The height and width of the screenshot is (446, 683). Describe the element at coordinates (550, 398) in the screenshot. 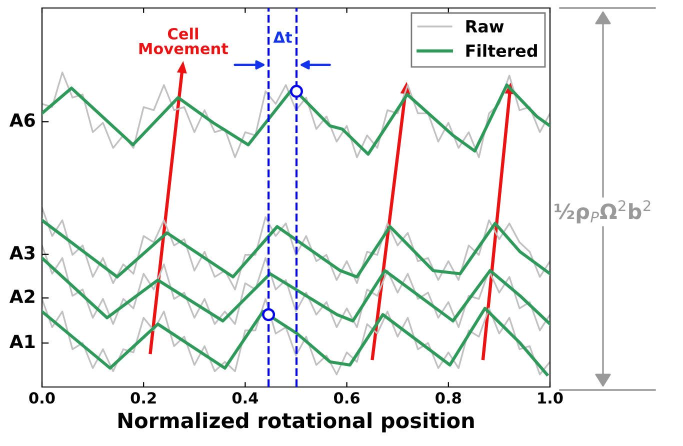

I see `x-tick-label: 1.0` at that location.